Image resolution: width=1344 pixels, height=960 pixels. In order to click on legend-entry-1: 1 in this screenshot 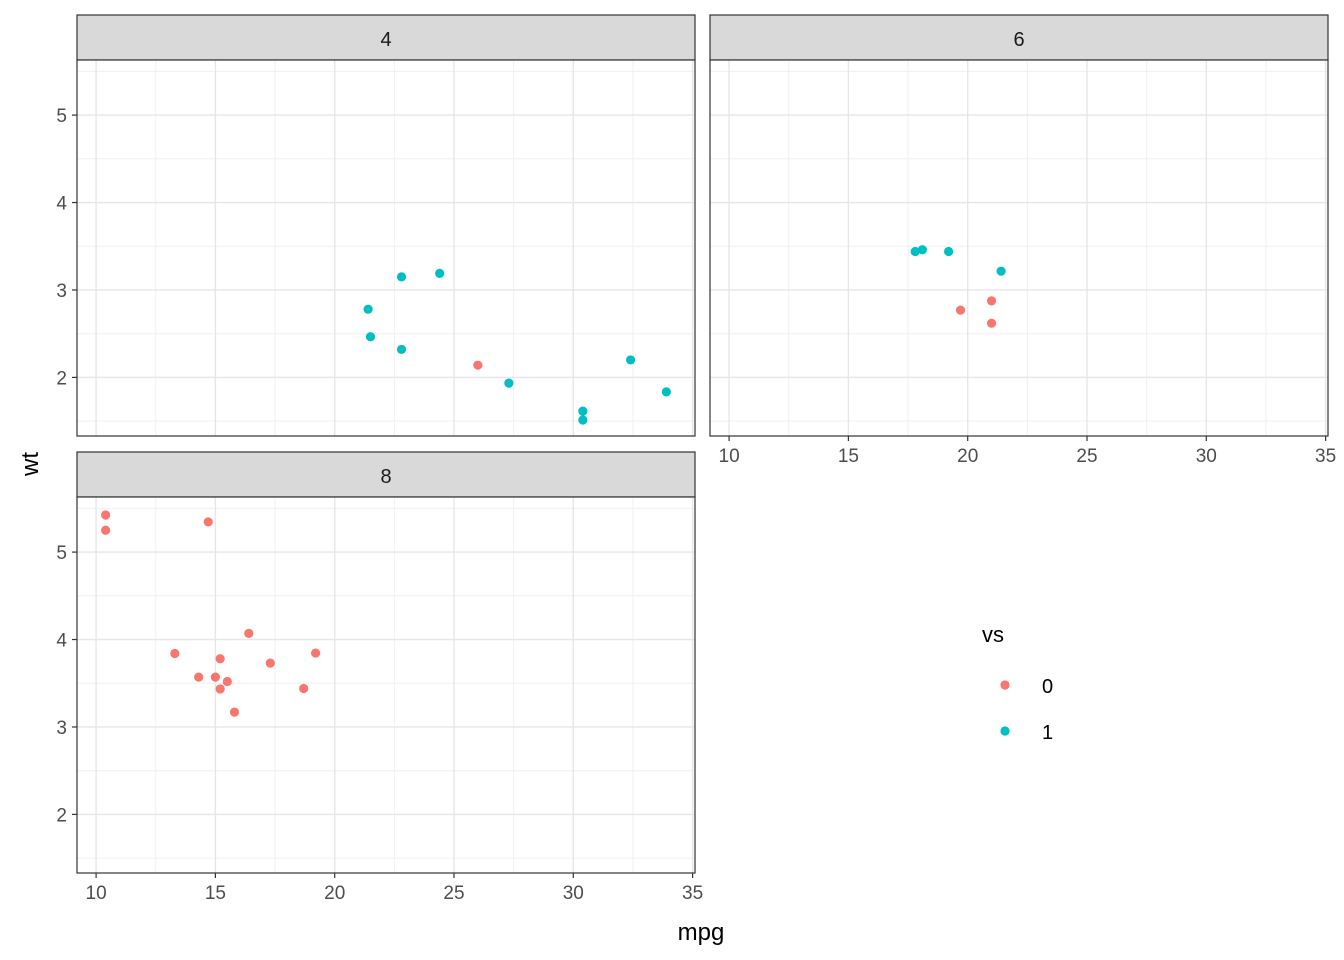, I will do `click(1026, 733)`.